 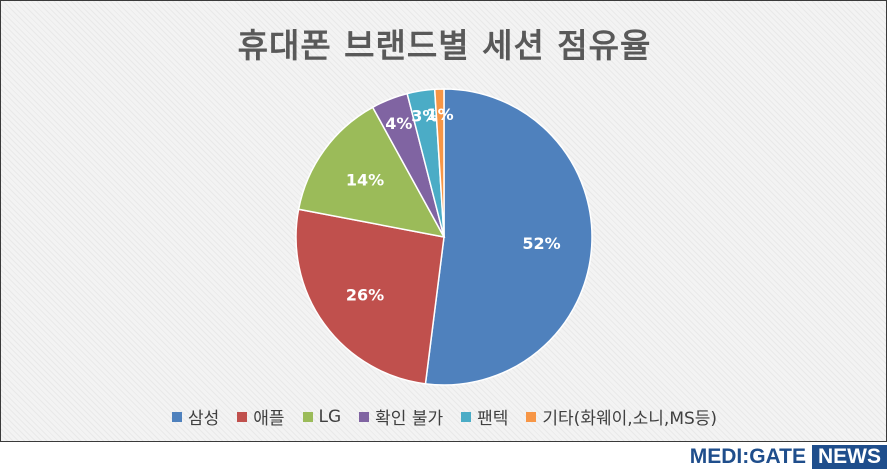 What do you see at coordinates (440, 114) in the screenshot?
I see `pie-slice-label: 1%` at bounding box center [440, 114].